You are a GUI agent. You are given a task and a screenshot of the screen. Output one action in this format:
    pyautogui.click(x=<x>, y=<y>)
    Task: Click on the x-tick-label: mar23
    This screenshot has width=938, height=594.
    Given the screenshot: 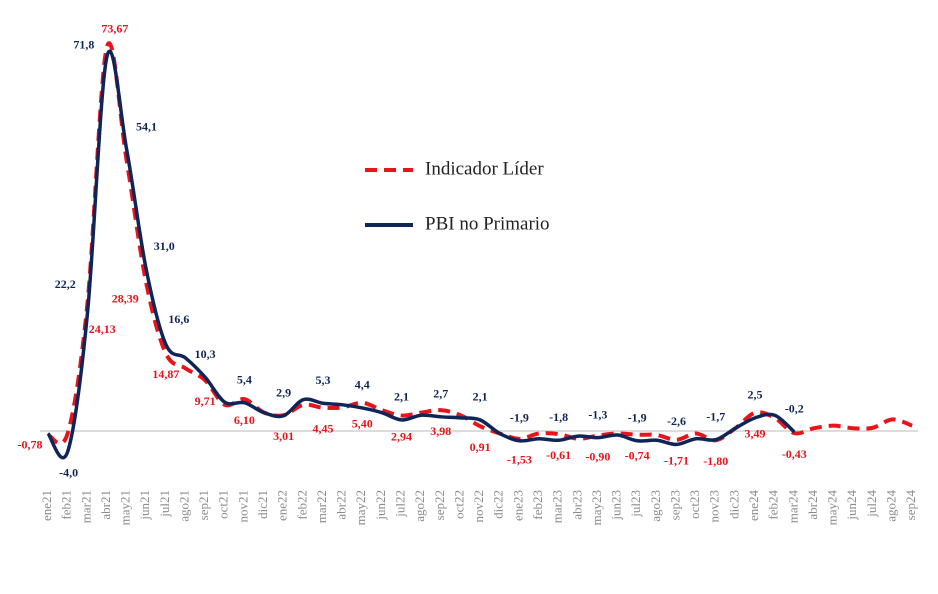 What is the action you would take?
    pyautogui.click(x=557, y=506)
    